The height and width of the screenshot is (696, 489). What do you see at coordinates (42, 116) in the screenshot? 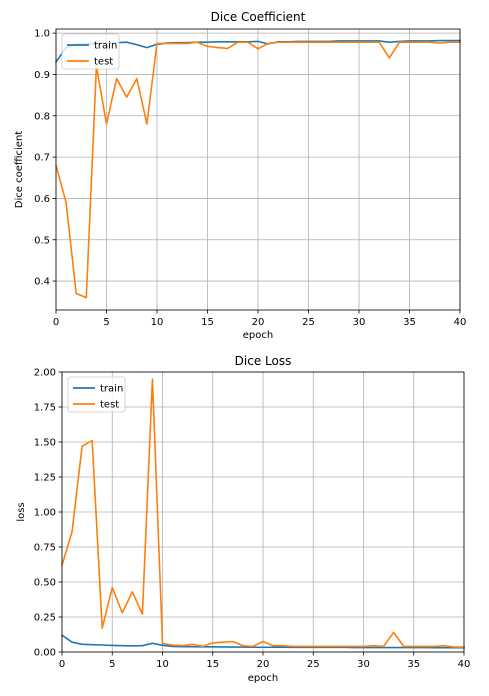
I see `y-tick-label: 0.8` at bounding box center [42, 116].